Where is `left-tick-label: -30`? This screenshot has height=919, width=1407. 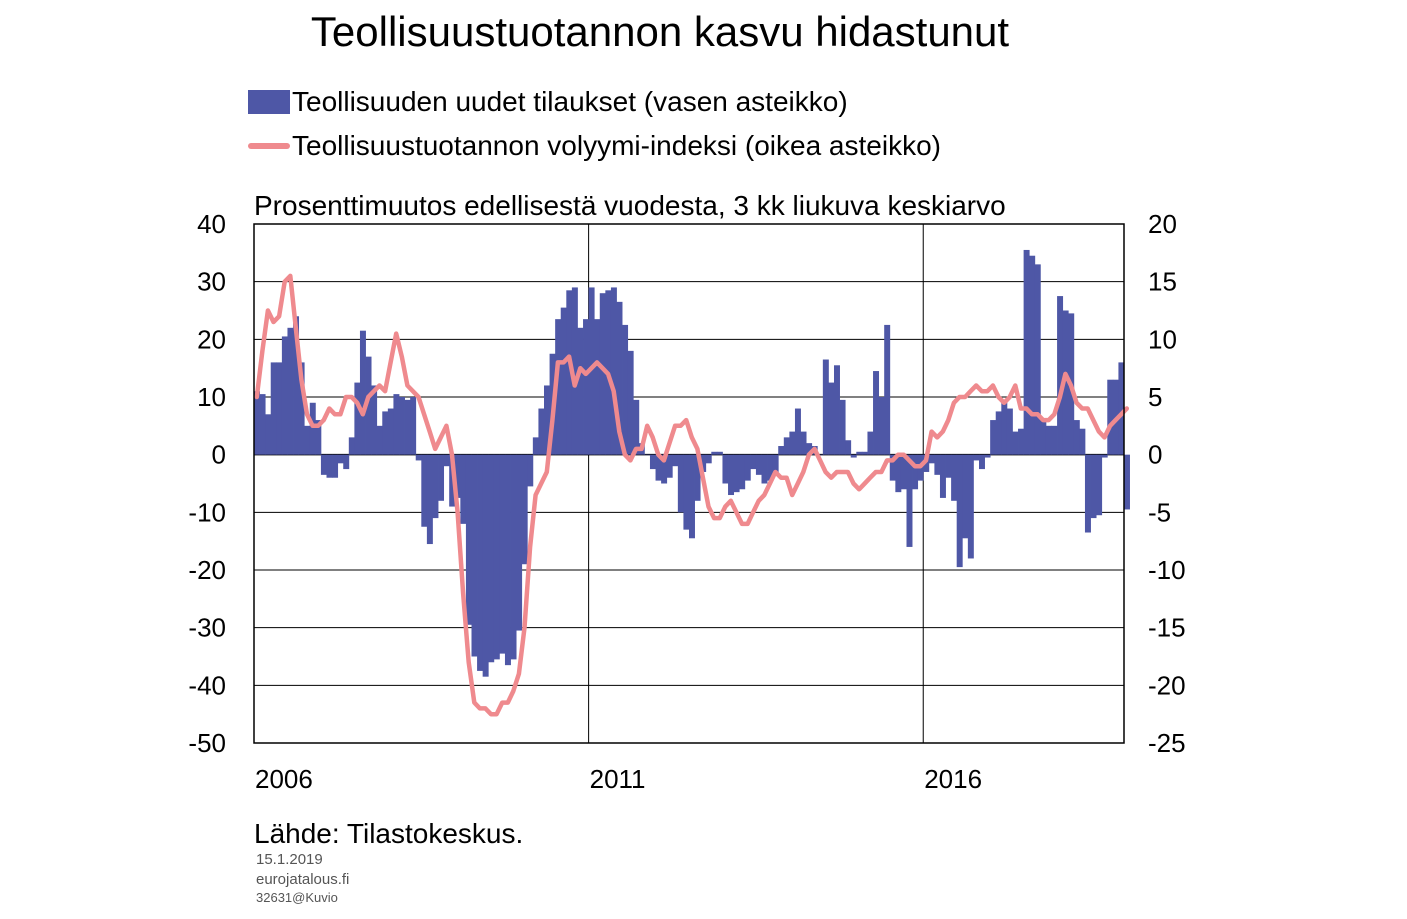
left-tick-label: -30 is located at coordinates (207, 628).